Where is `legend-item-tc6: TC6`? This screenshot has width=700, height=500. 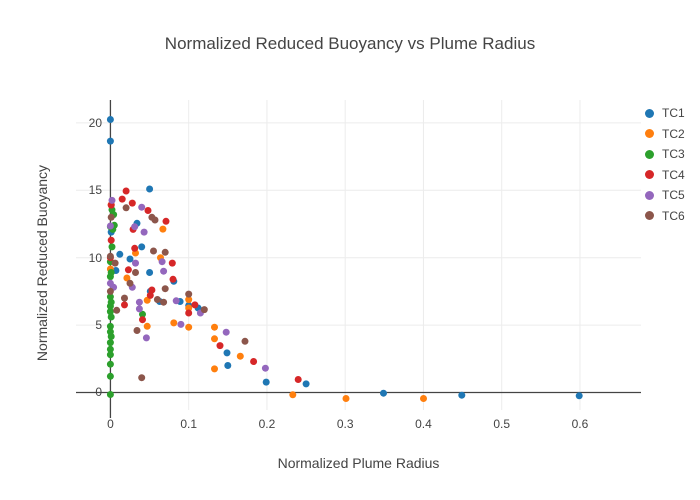
legend-item-tc6: TC6 is located at coordinates (665, 216).